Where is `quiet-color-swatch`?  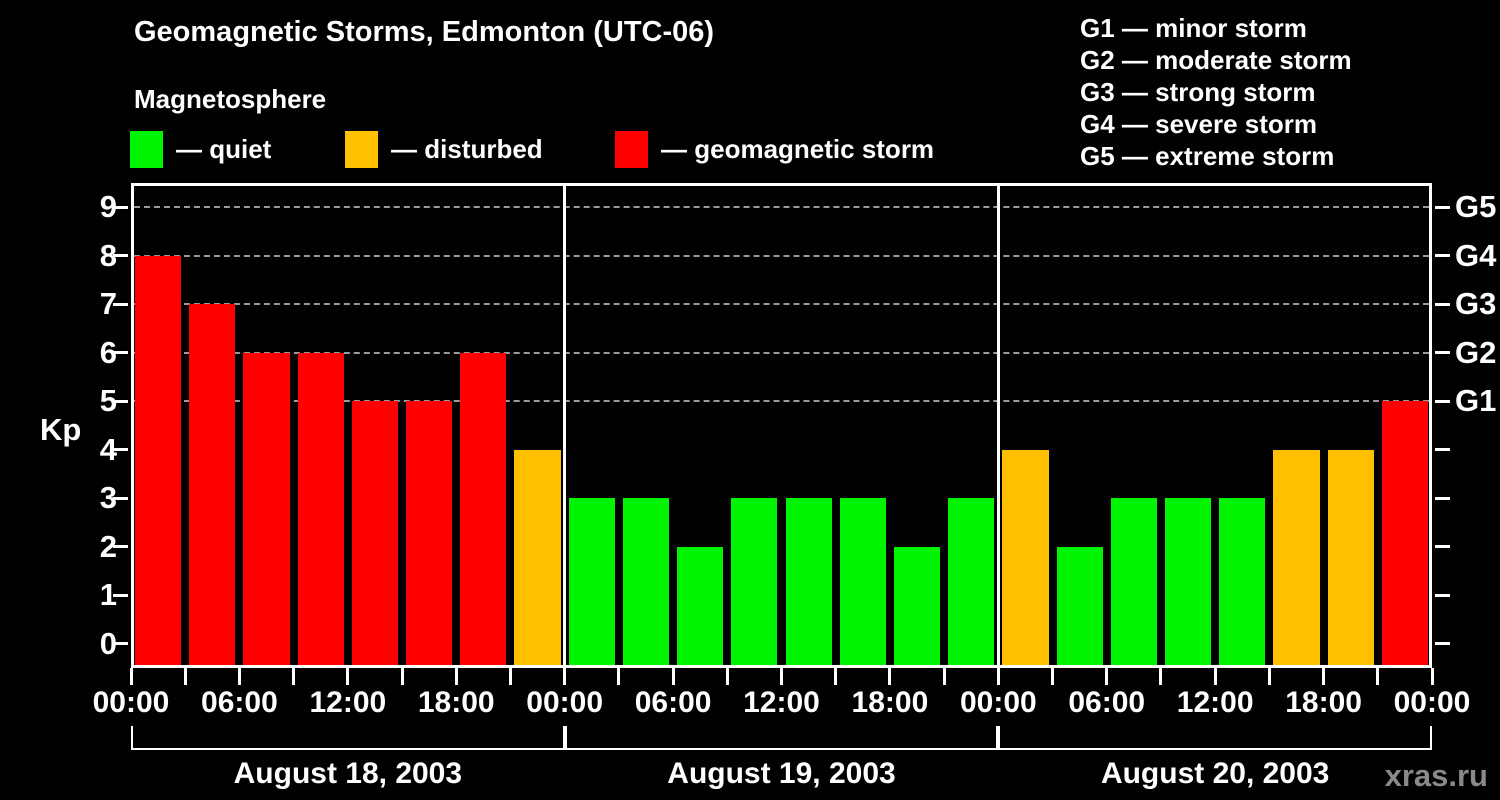
quiet-color-swatch is located at coordinates (146, 149).